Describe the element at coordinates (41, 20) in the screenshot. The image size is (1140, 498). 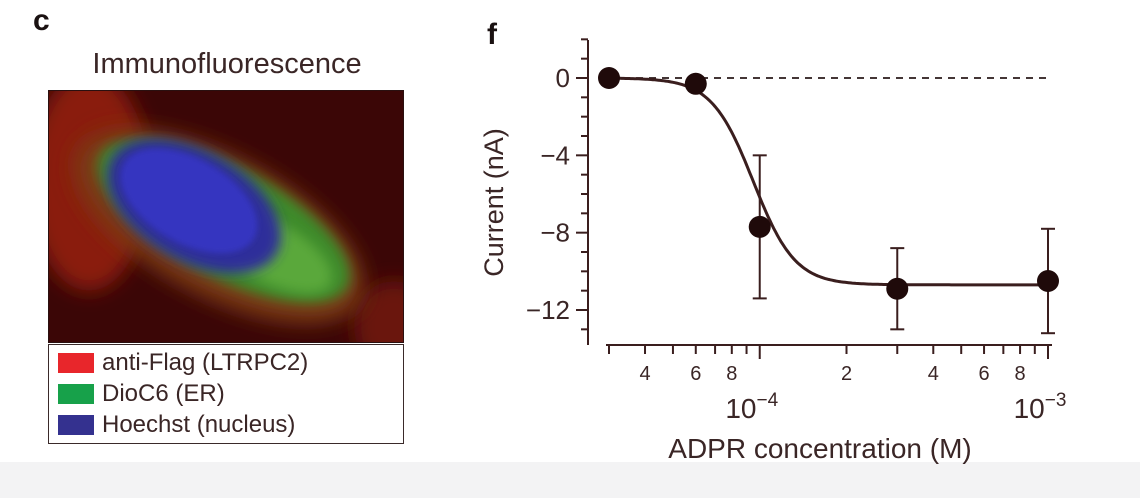
I see `panel-c-letter: c` at that location.